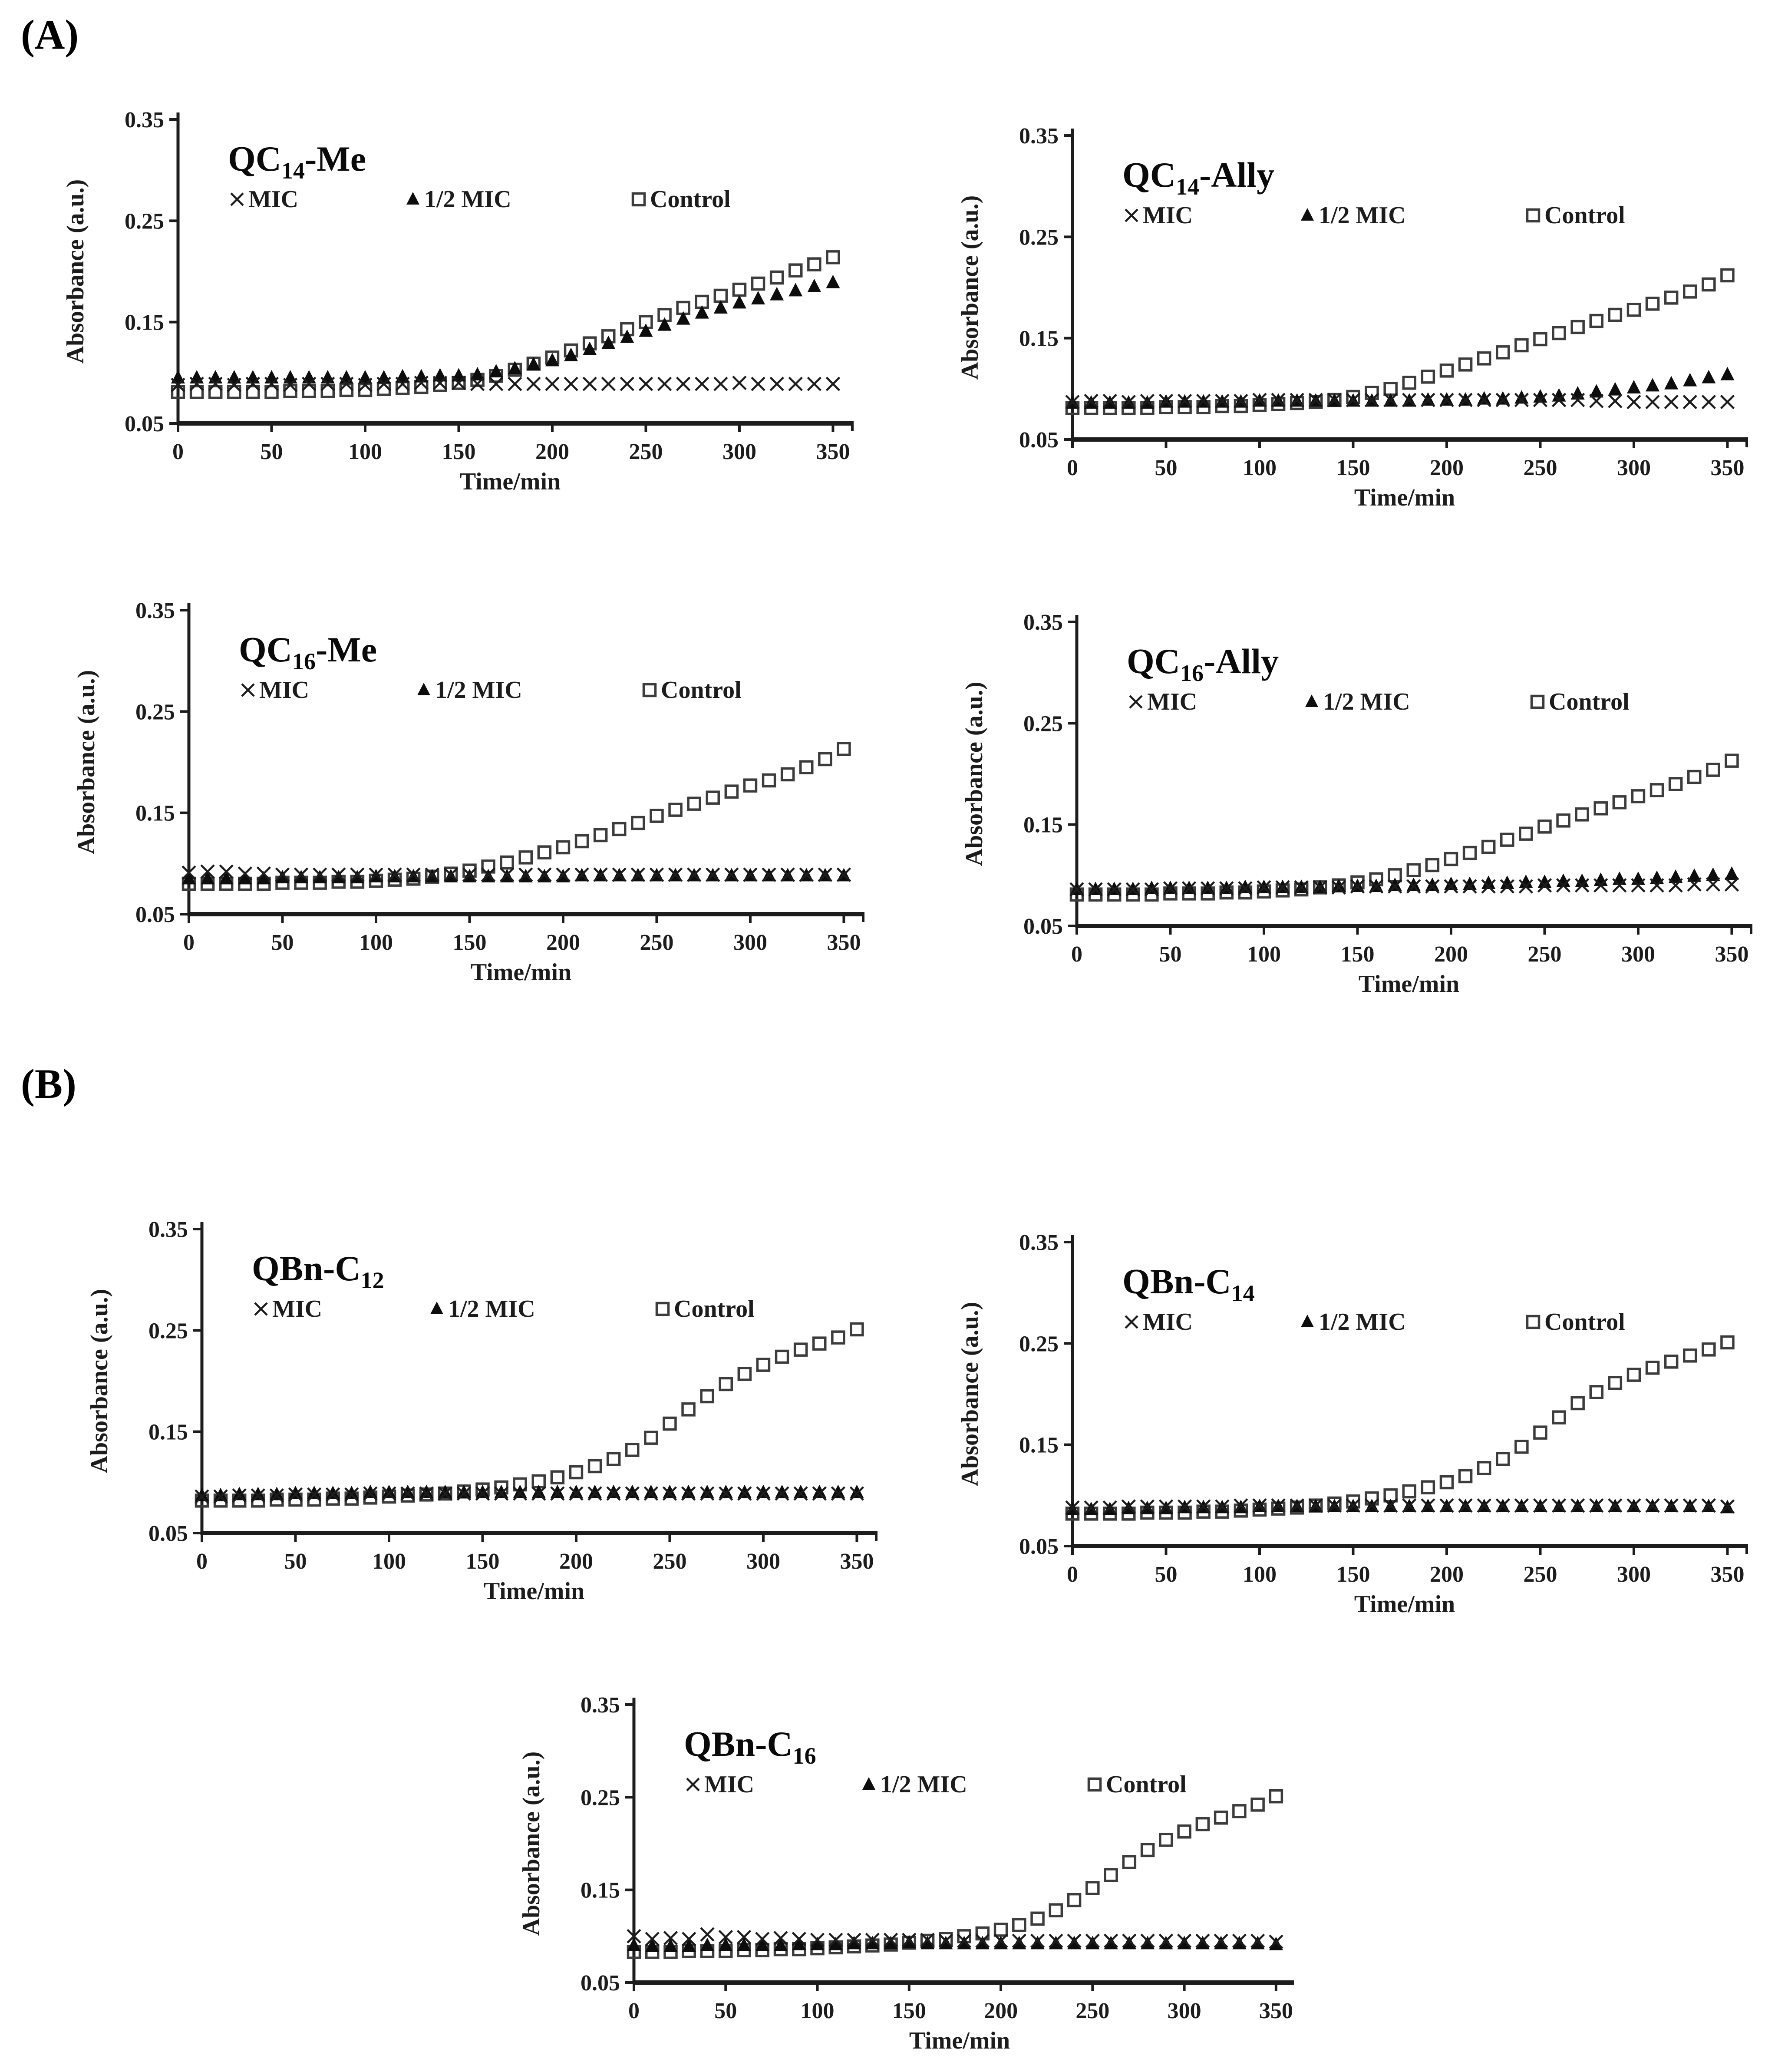 The height and width of the screenshot is (2072, 1788). What do you see at coordinates (297, 161) in the screenshot?
I see `chart-title: QC14-Me` at bounding box center [297, 161].